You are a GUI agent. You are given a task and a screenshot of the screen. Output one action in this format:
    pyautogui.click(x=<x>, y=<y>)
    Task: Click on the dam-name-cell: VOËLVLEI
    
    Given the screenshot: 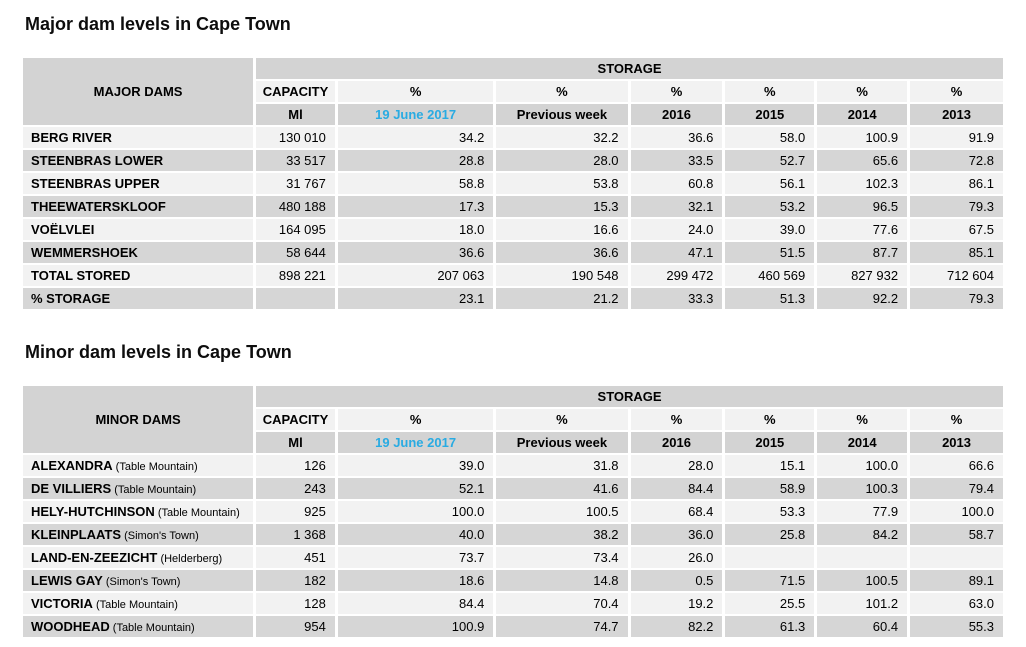 What is the action you would take?
    pyautogui.click(x=138, y=229)
    